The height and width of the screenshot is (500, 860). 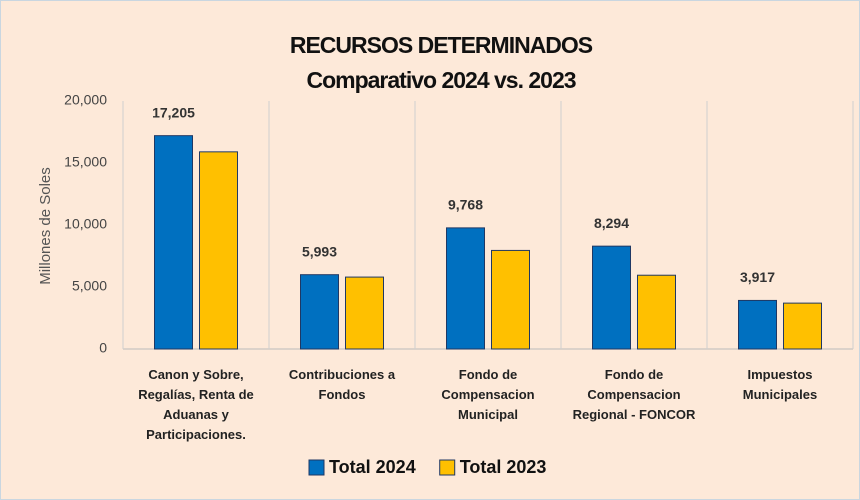 What do you see at coordinates (372, 467) in the screenshot?
I see `legend-label: Total 2024` at bounding box center [372, 467].